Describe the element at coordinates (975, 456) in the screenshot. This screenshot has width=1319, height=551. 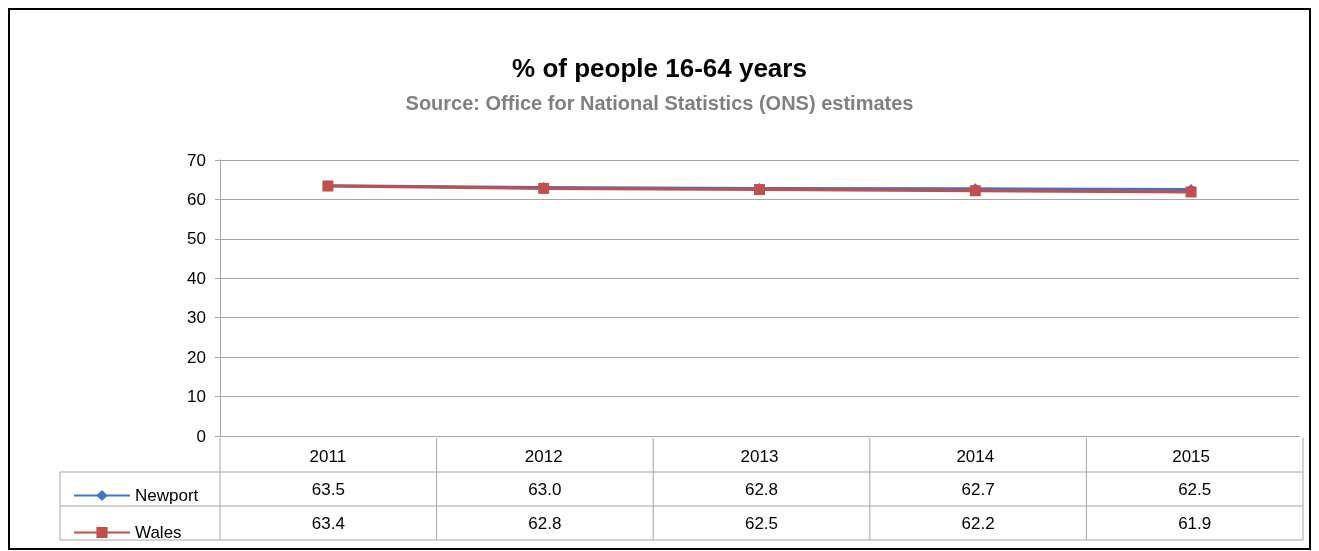
I see `x-tick-label: 2014` at that location.